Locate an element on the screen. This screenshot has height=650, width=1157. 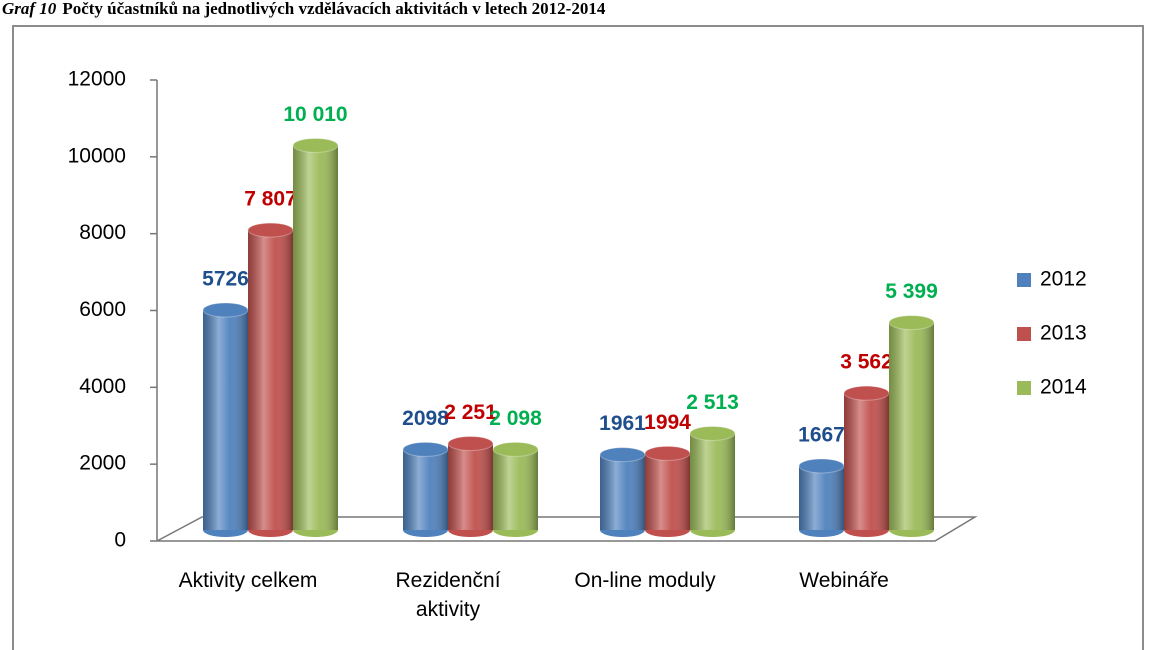
data-label: 10 010 is located at coordinates (315, 114).